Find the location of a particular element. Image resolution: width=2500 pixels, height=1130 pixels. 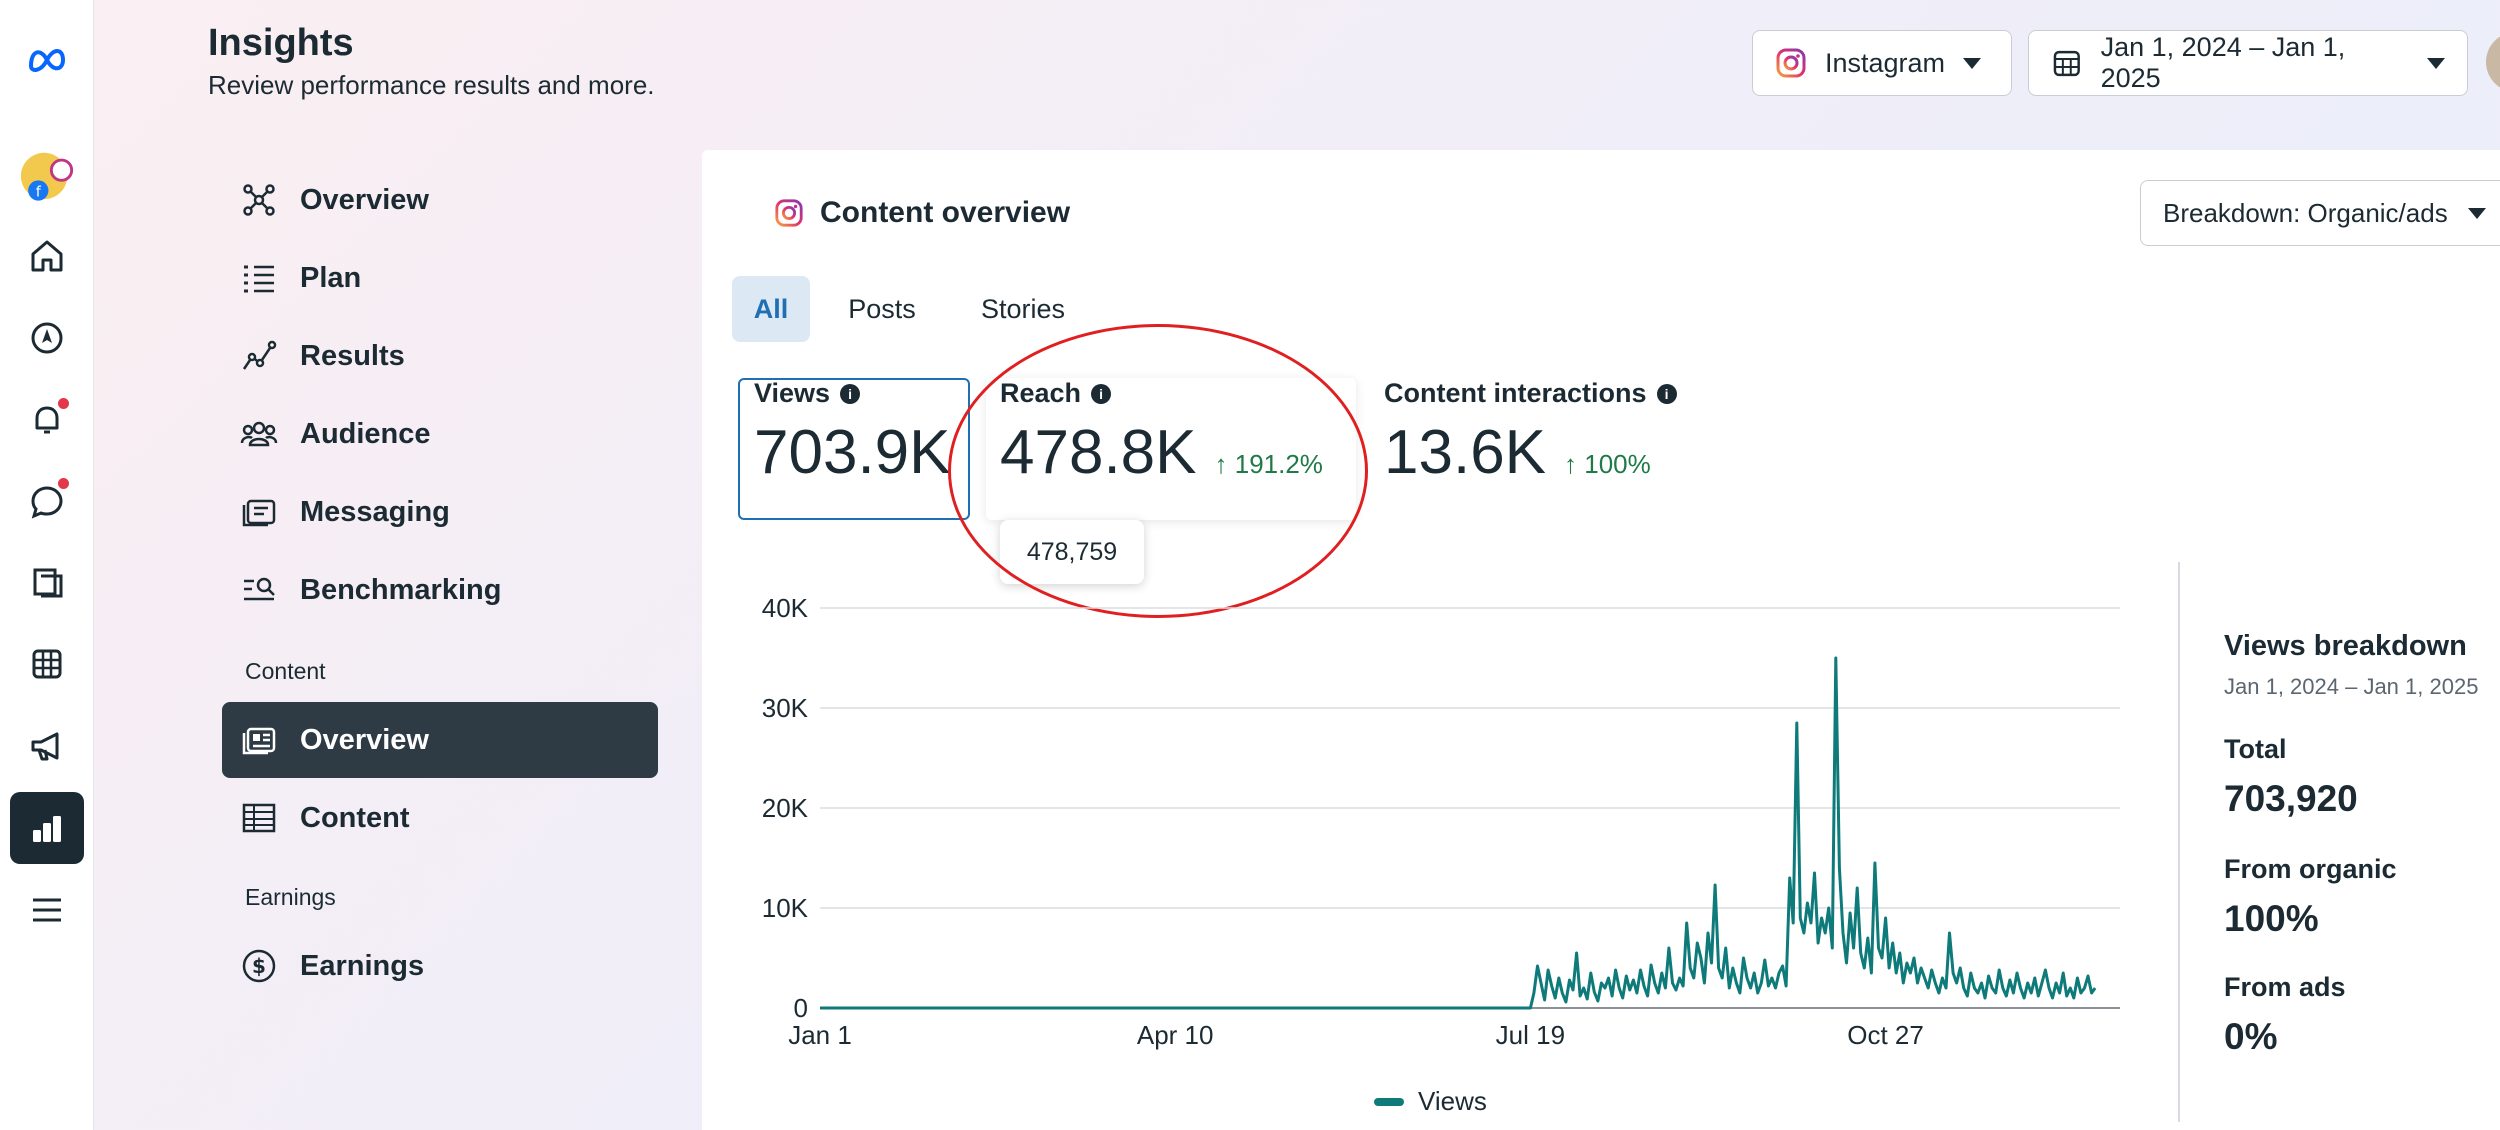

page-subtitle: Review performance results and more. is located at coordinates (431, 85).